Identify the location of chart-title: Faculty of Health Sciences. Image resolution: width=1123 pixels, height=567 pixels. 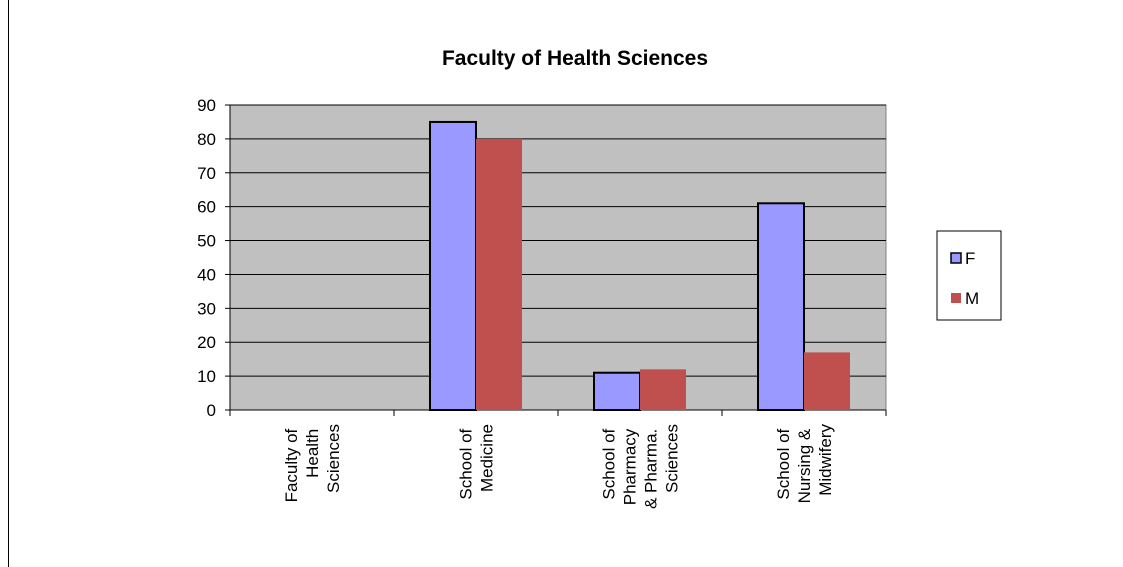
(575, 58).